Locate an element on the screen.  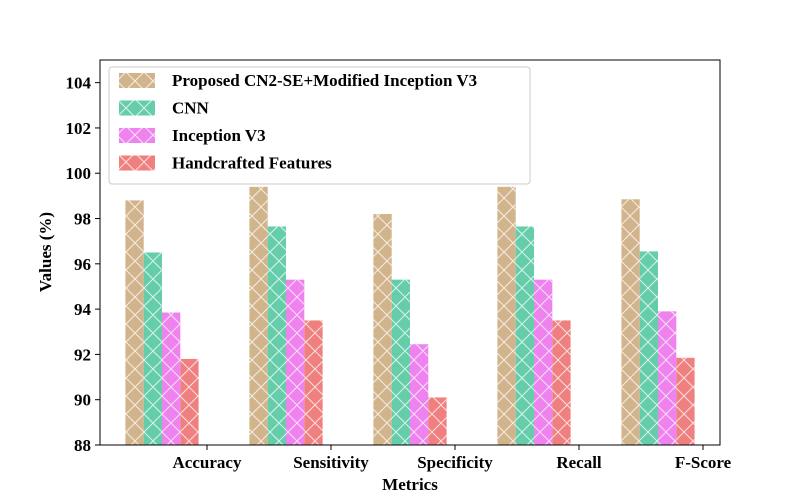
legend-swatch-proposed-cn2-se-modified-inception-v3-hatch is located at coordinates (137, 80).